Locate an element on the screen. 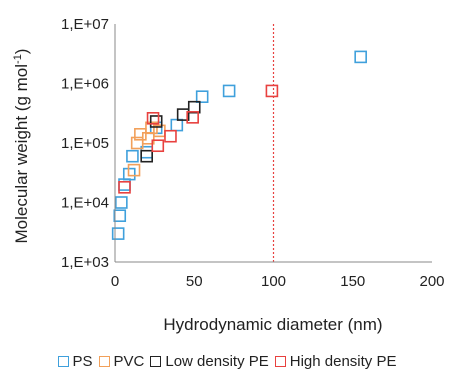 Image resolution: width=454 pixels, height=383 pixels. legend-label: High density PE is located at coordinates (343, 361).